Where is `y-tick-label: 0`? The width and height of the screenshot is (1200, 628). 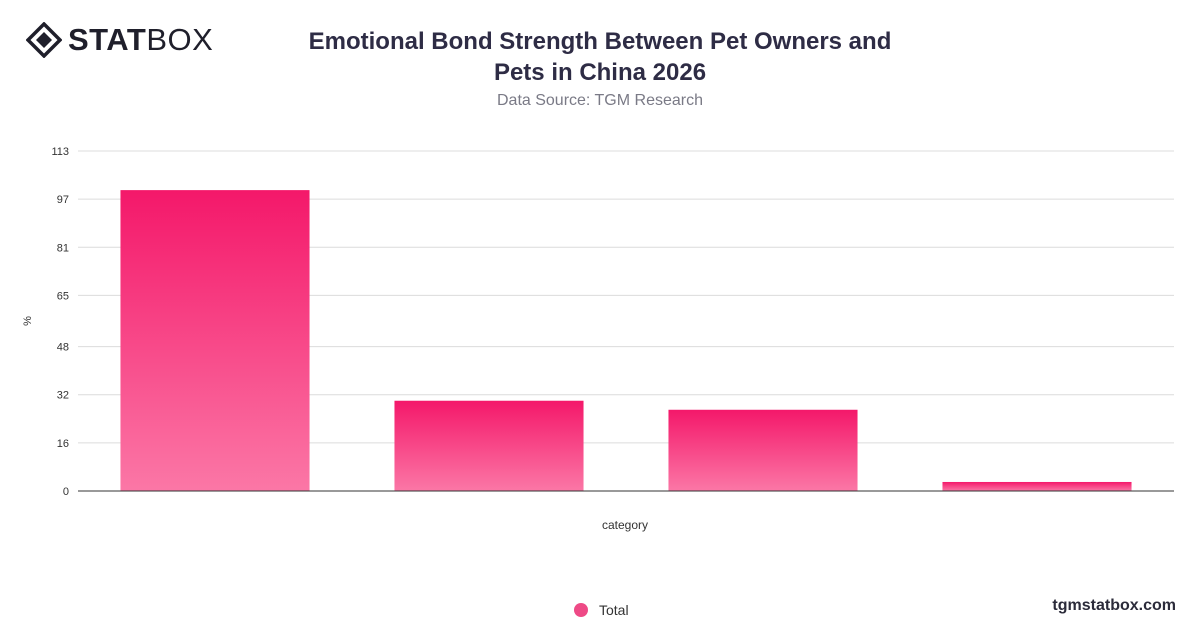
y-tick-label: 0 is located at coordinates (66, 492).